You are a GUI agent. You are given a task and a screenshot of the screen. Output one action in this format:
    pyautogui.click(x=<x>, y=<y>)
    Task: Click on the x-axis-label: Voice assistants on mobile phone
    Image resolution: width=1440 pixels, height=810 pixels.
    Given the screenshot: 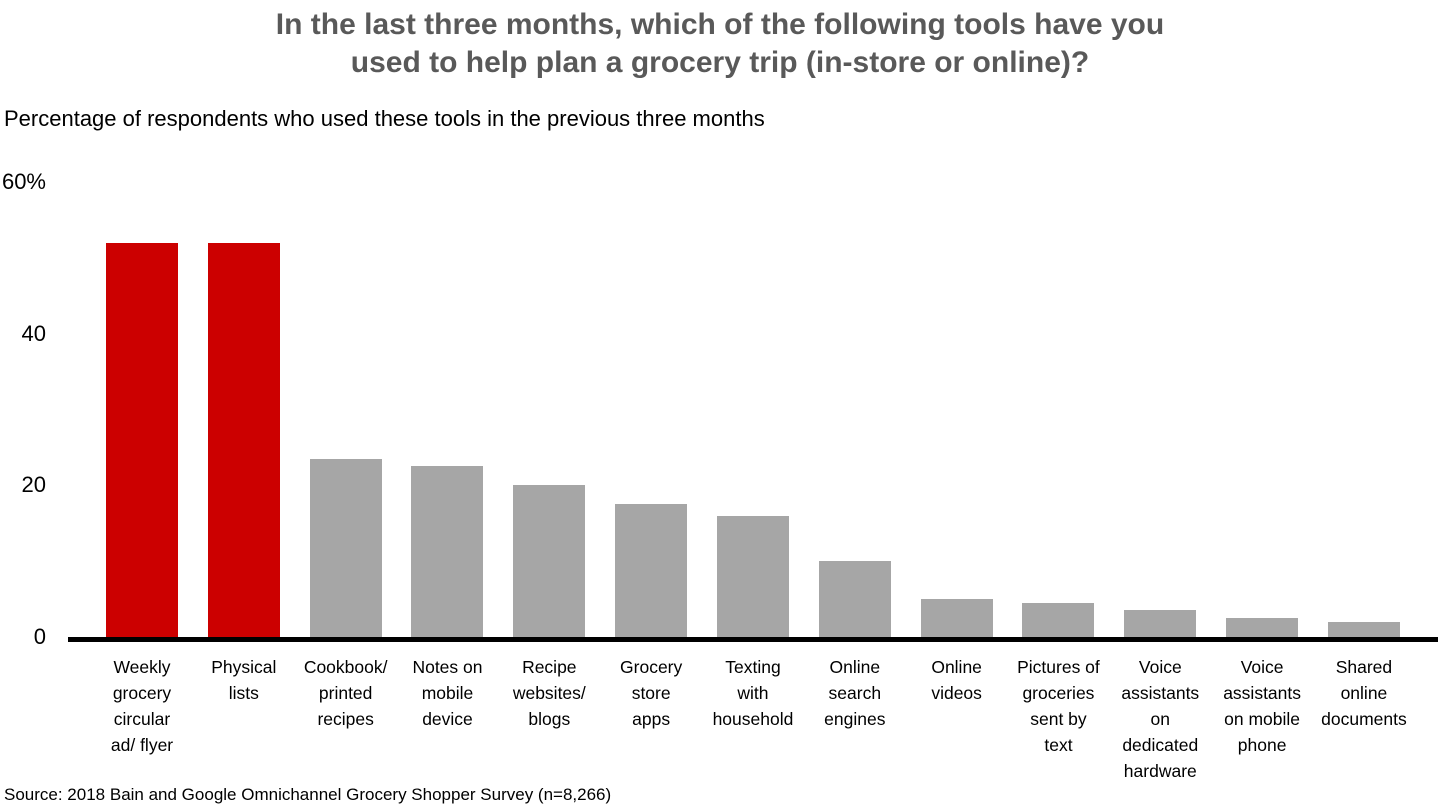 What is the action you would take?
    pyautogui.click(x=1262, y=706)
    